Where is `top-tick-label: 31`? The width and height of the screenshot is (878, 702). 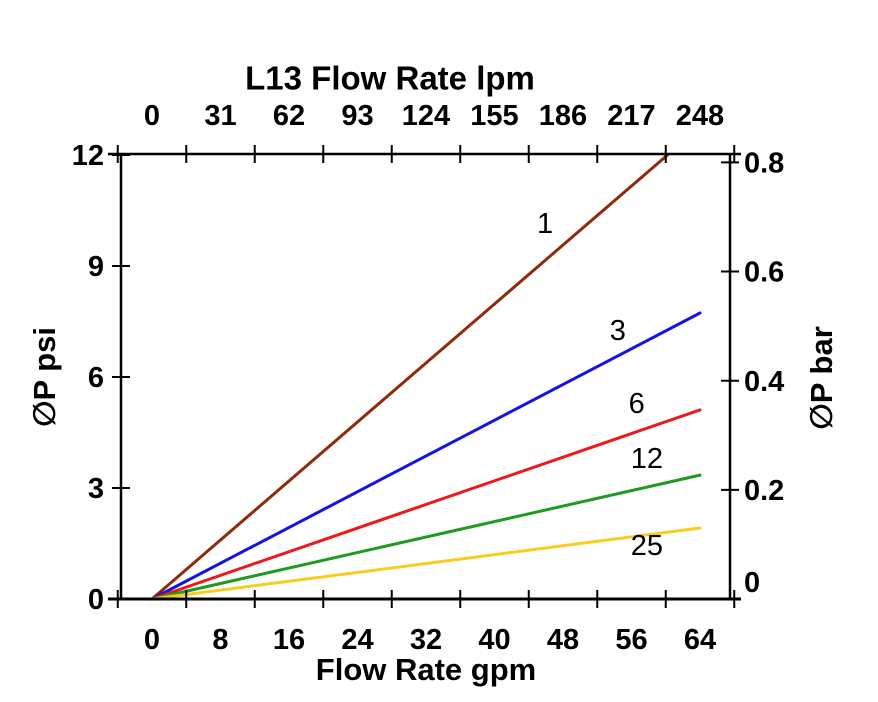
top-tick-label: 31 is located at coordinates (220, 116).